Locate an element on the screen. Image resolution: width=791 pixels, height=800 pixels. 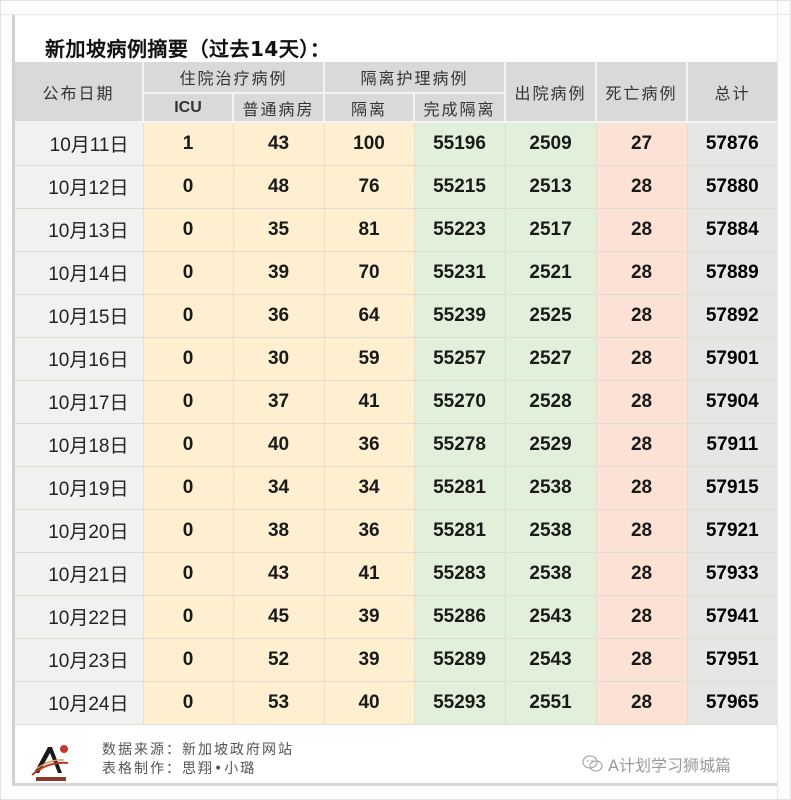
cell-date: 10月23日 is located at coordinates (79, 660).